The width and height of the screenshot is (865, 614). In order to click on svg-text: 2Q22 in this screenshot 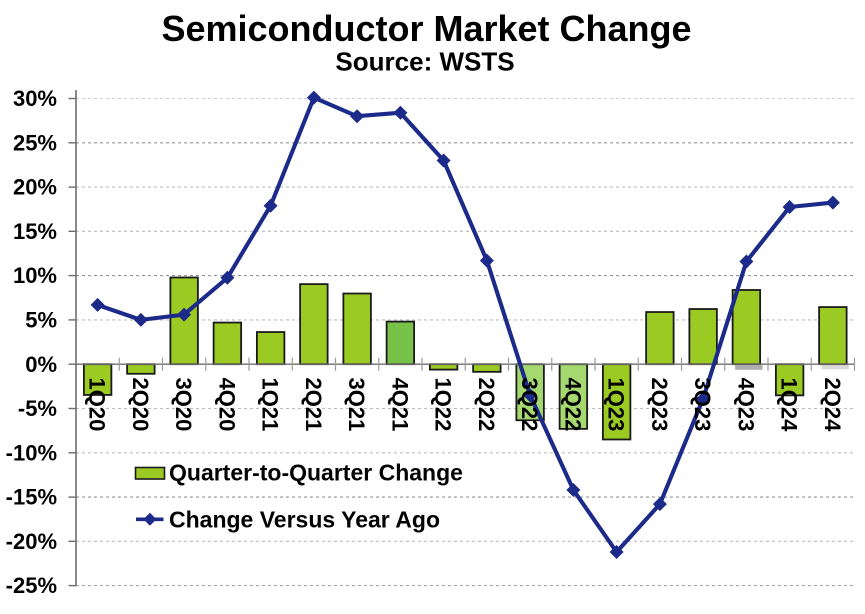, I will do `click(486, 405)`.